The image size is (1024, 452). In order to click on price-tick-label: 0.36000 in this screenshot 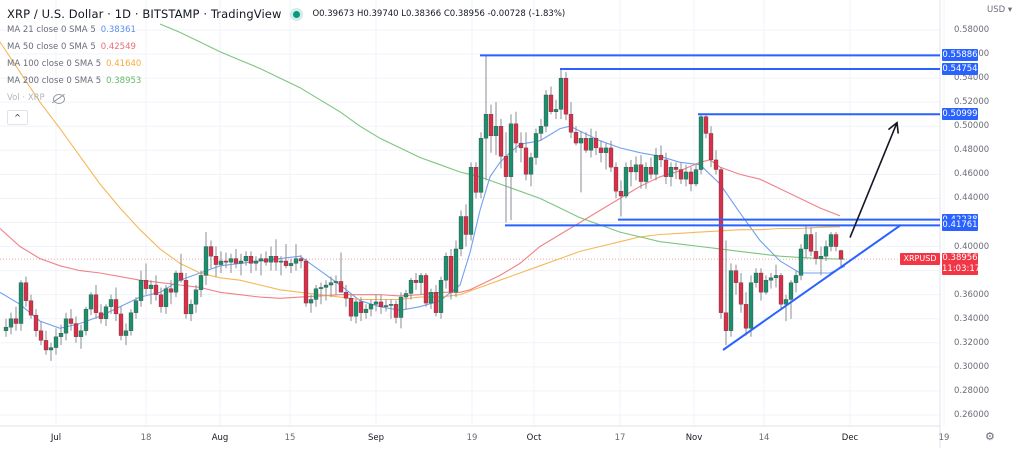, I will do `click(972, 294)`.